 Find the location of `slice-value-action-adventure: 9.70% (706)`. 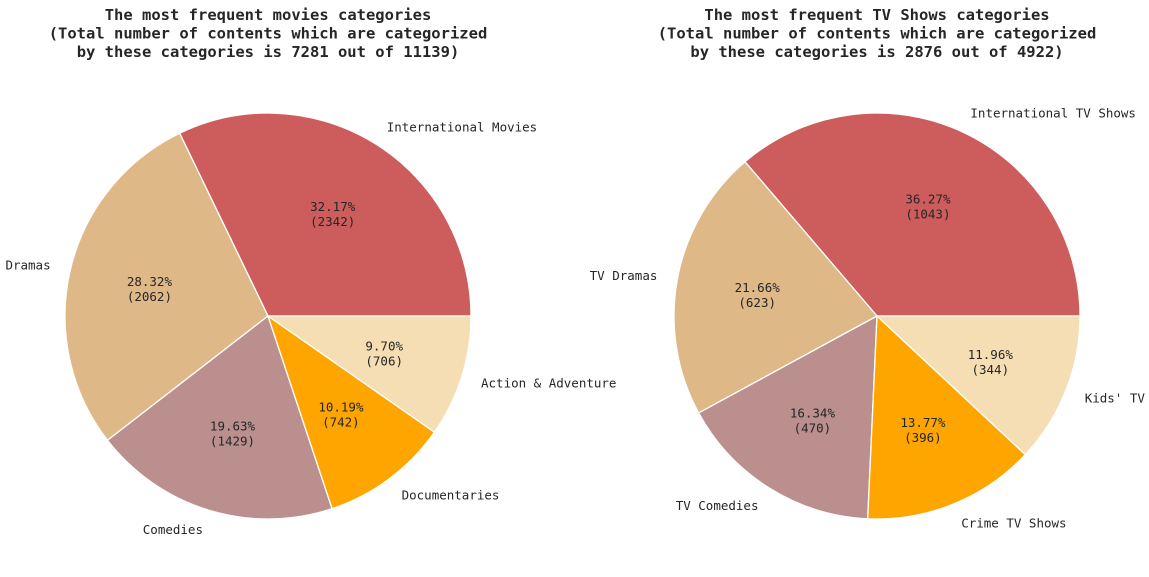

slice-value-action-adventure: 9.70% (706) is located at coordinates (384, 354).